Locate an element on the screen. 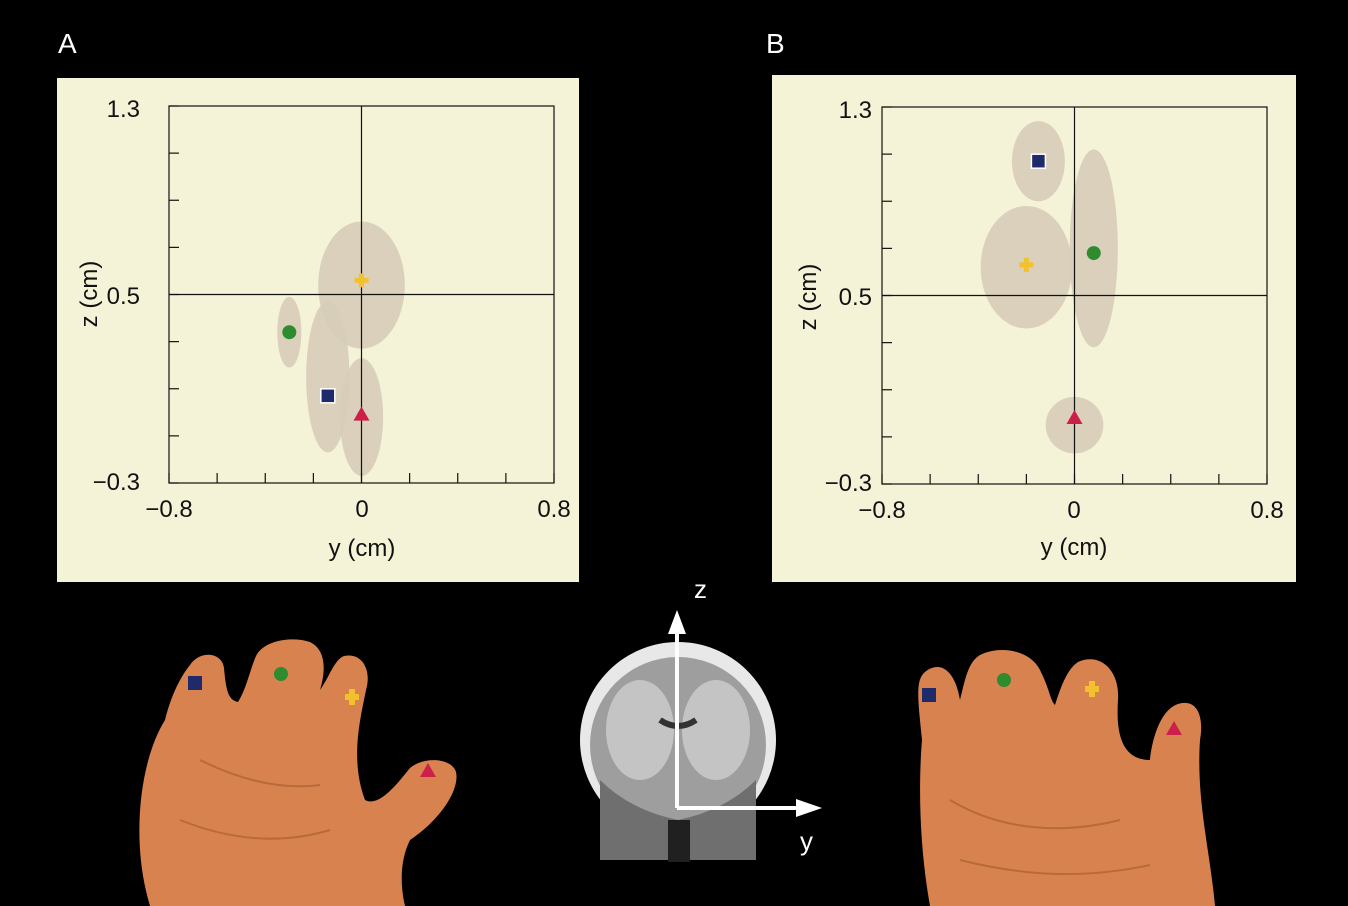 The height and width of the screenshot is (906, 1348). left-hand-illustration is located at coordinates (298, 772).